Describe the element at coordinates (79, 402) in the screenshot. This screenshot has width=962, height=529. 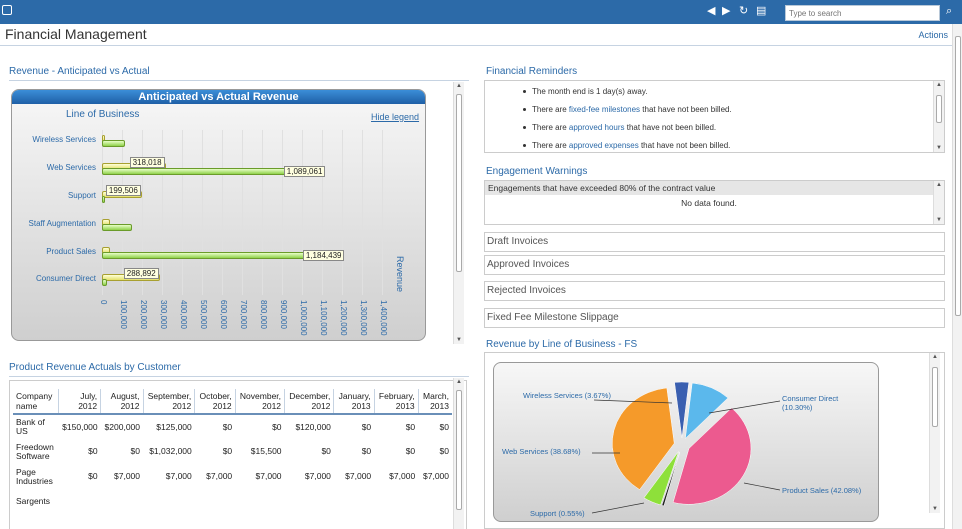
I see `column-header: July, 2012` at that location.